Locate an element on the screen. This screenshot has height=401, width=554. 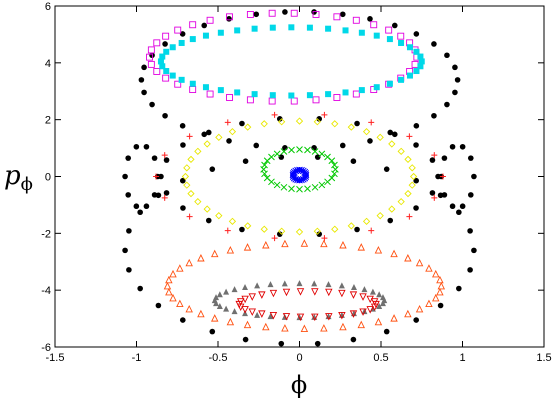
x-axis-label: ϕ is located at coordinates (299, 385).